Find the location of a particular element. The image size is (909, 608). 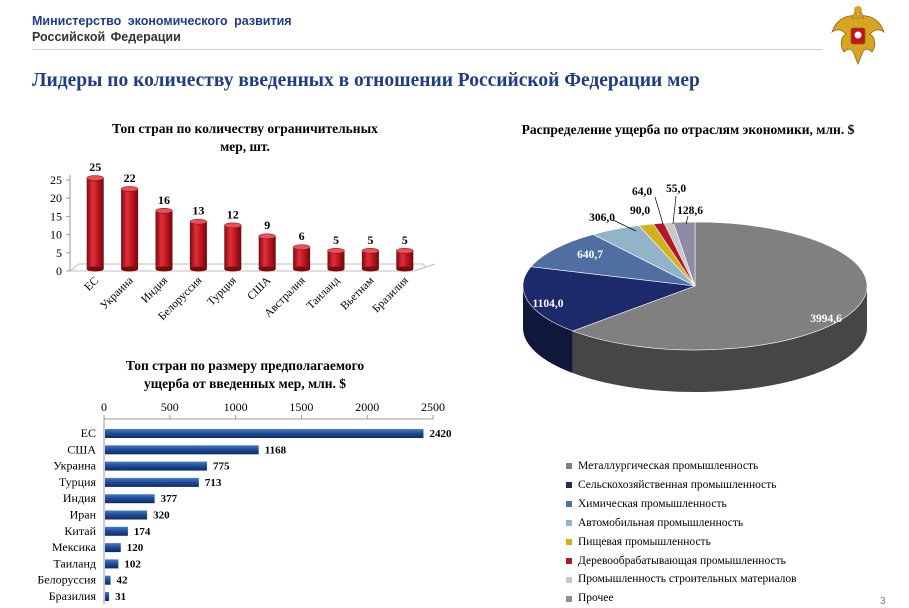

chart2-category-label: Таиланд is located at coordinates (74, 563).